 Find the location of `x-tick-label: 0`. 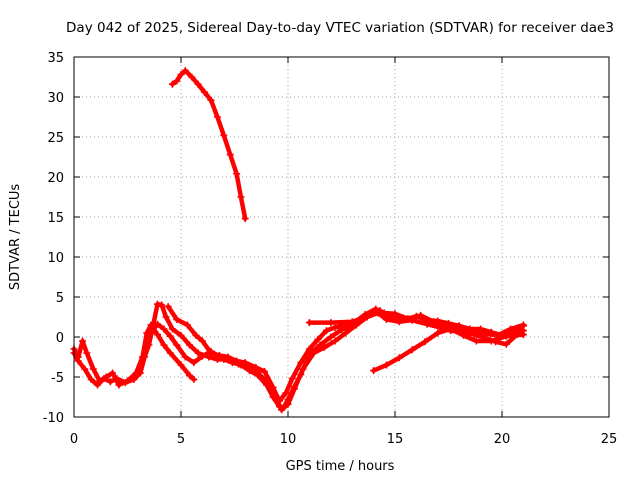

x-tick-label: 0 is located at coordinates (74, 439).